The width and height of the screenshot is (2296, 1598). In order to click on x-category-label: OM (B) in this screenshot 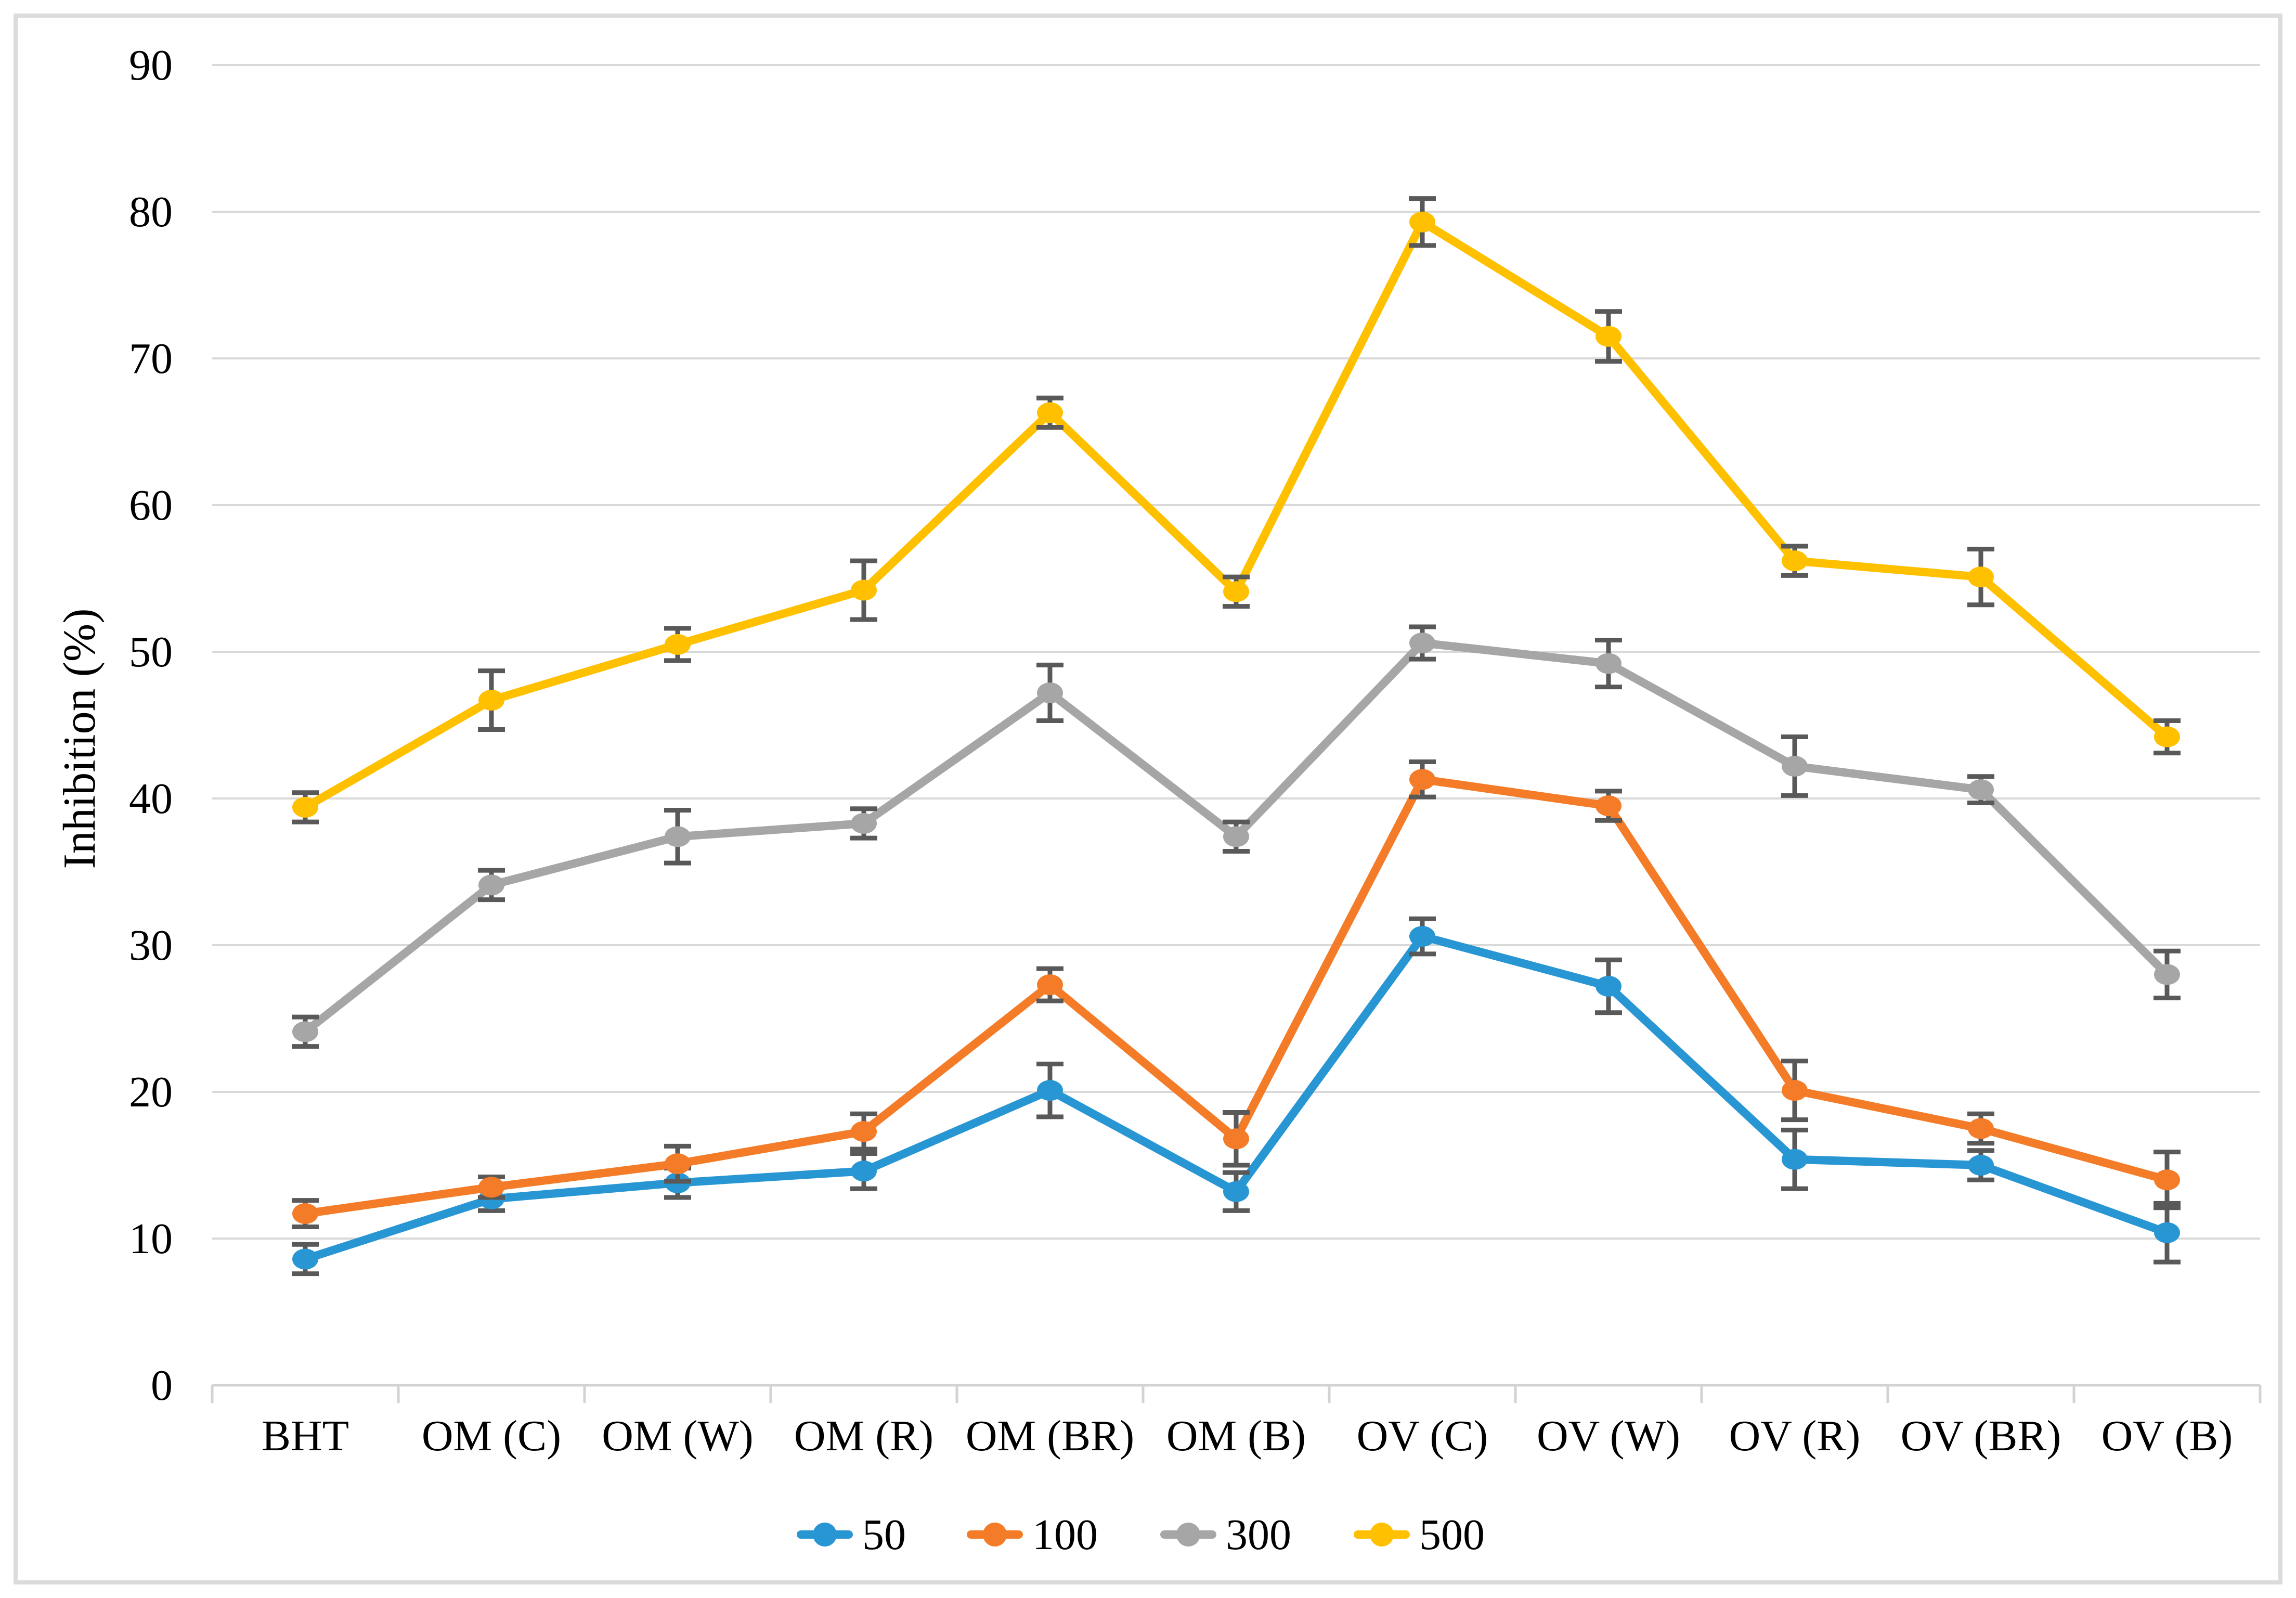, I will do `click(1236, 1436)`.